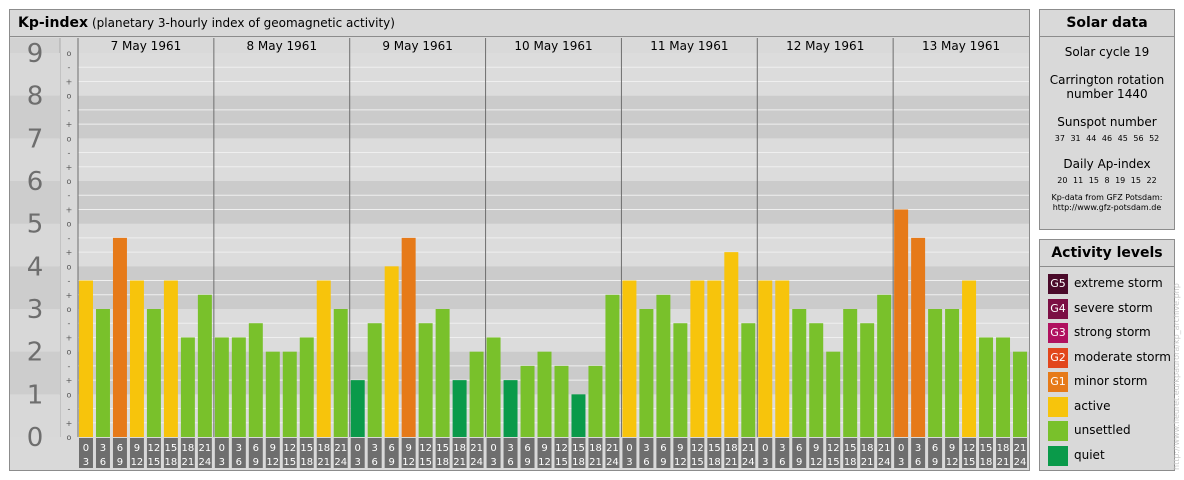  What do you see at coordinates (35, 97) in the screenshot?
I see `y-tick-label: 8` at bounding box center [35, 97].